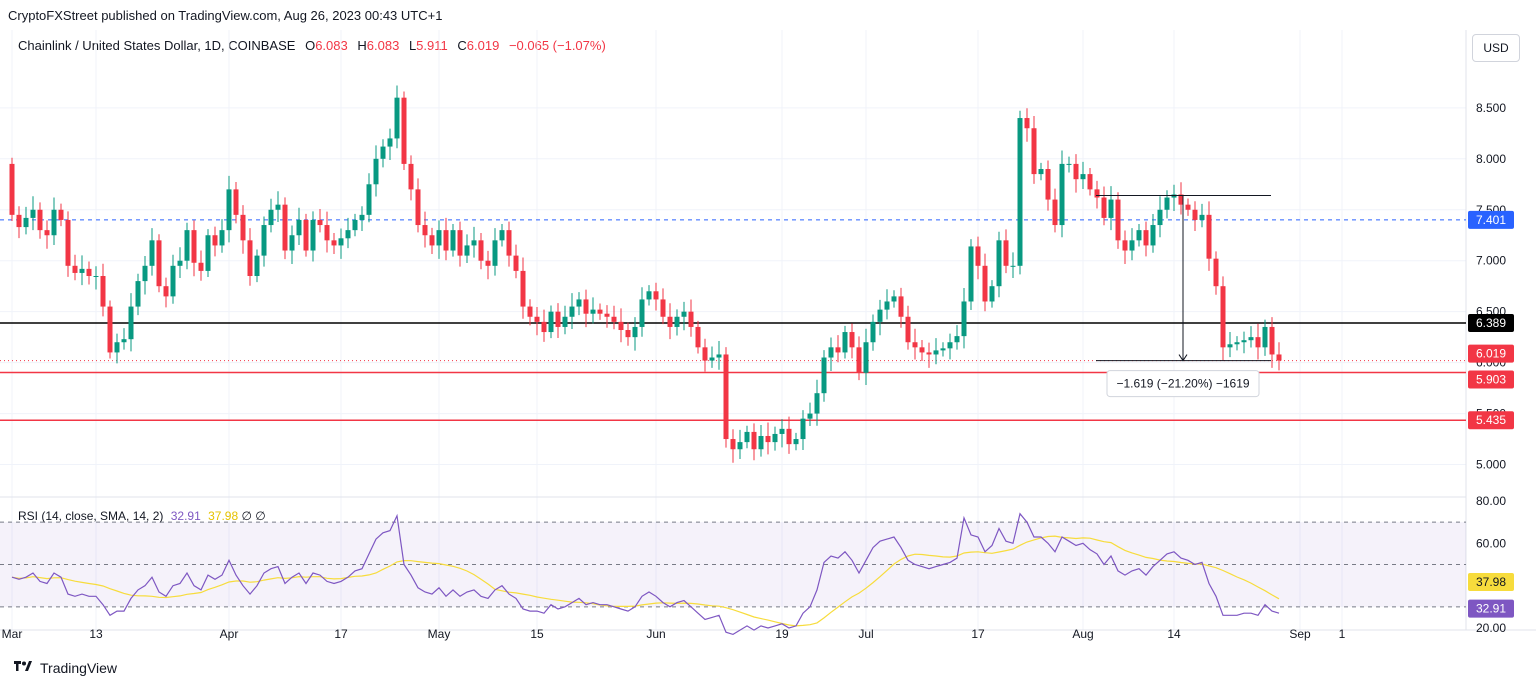  What do you see at coordinates (1491, 501) in the screenshot?
I see `rsi-tick-label: 80.00` at bounding box center [1491, 501].